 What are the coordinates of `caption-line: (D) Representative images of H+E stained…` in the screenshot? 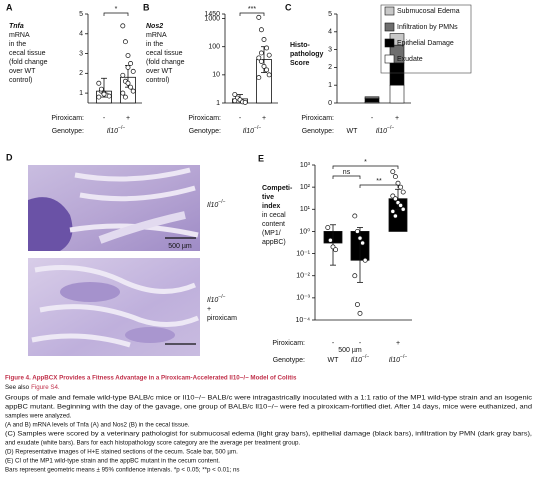 It's located at (121, 452).